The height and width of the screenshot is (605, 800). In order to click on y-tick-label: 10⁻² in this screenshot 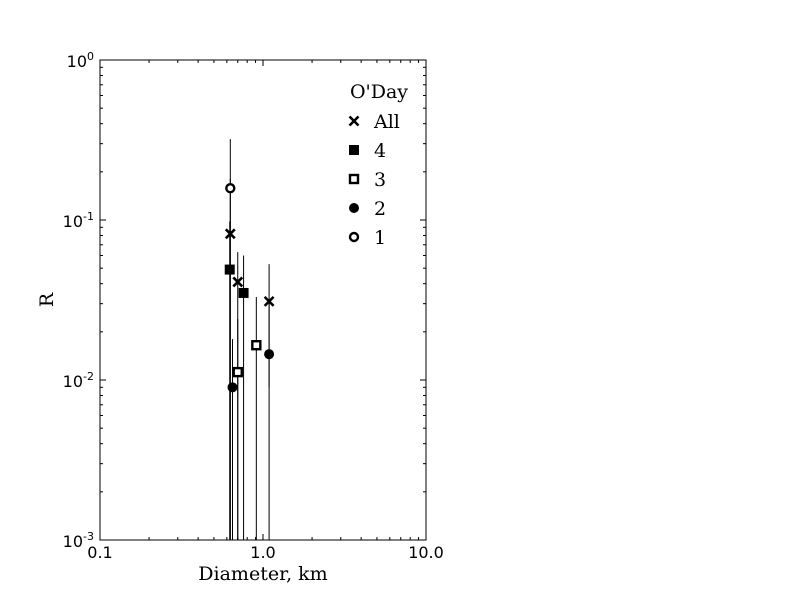, I will do `click(78, 380)`.